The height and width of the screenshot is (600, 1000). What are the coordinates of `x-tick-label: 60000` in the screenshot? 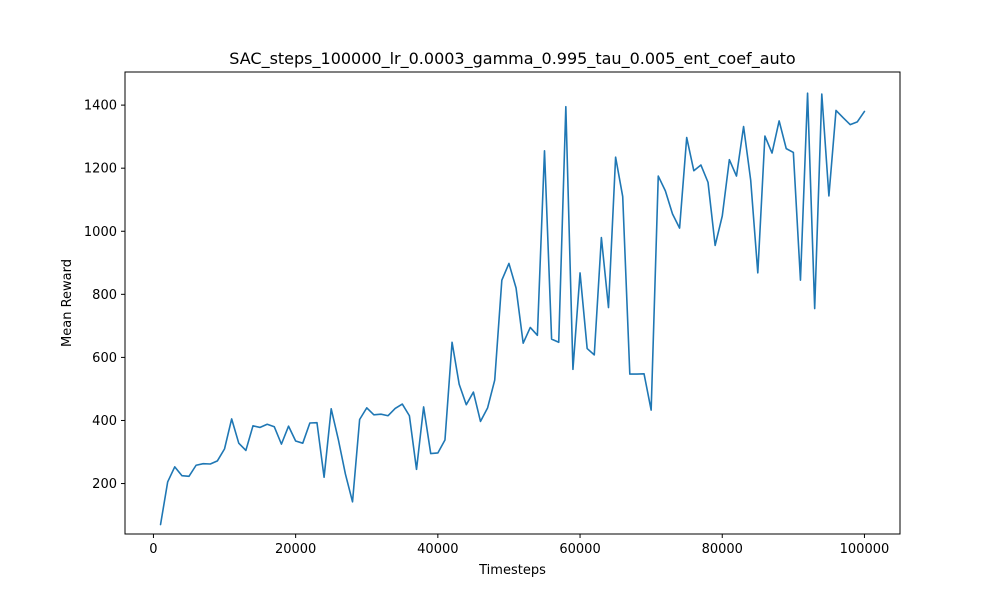 It's located at (579, 549).